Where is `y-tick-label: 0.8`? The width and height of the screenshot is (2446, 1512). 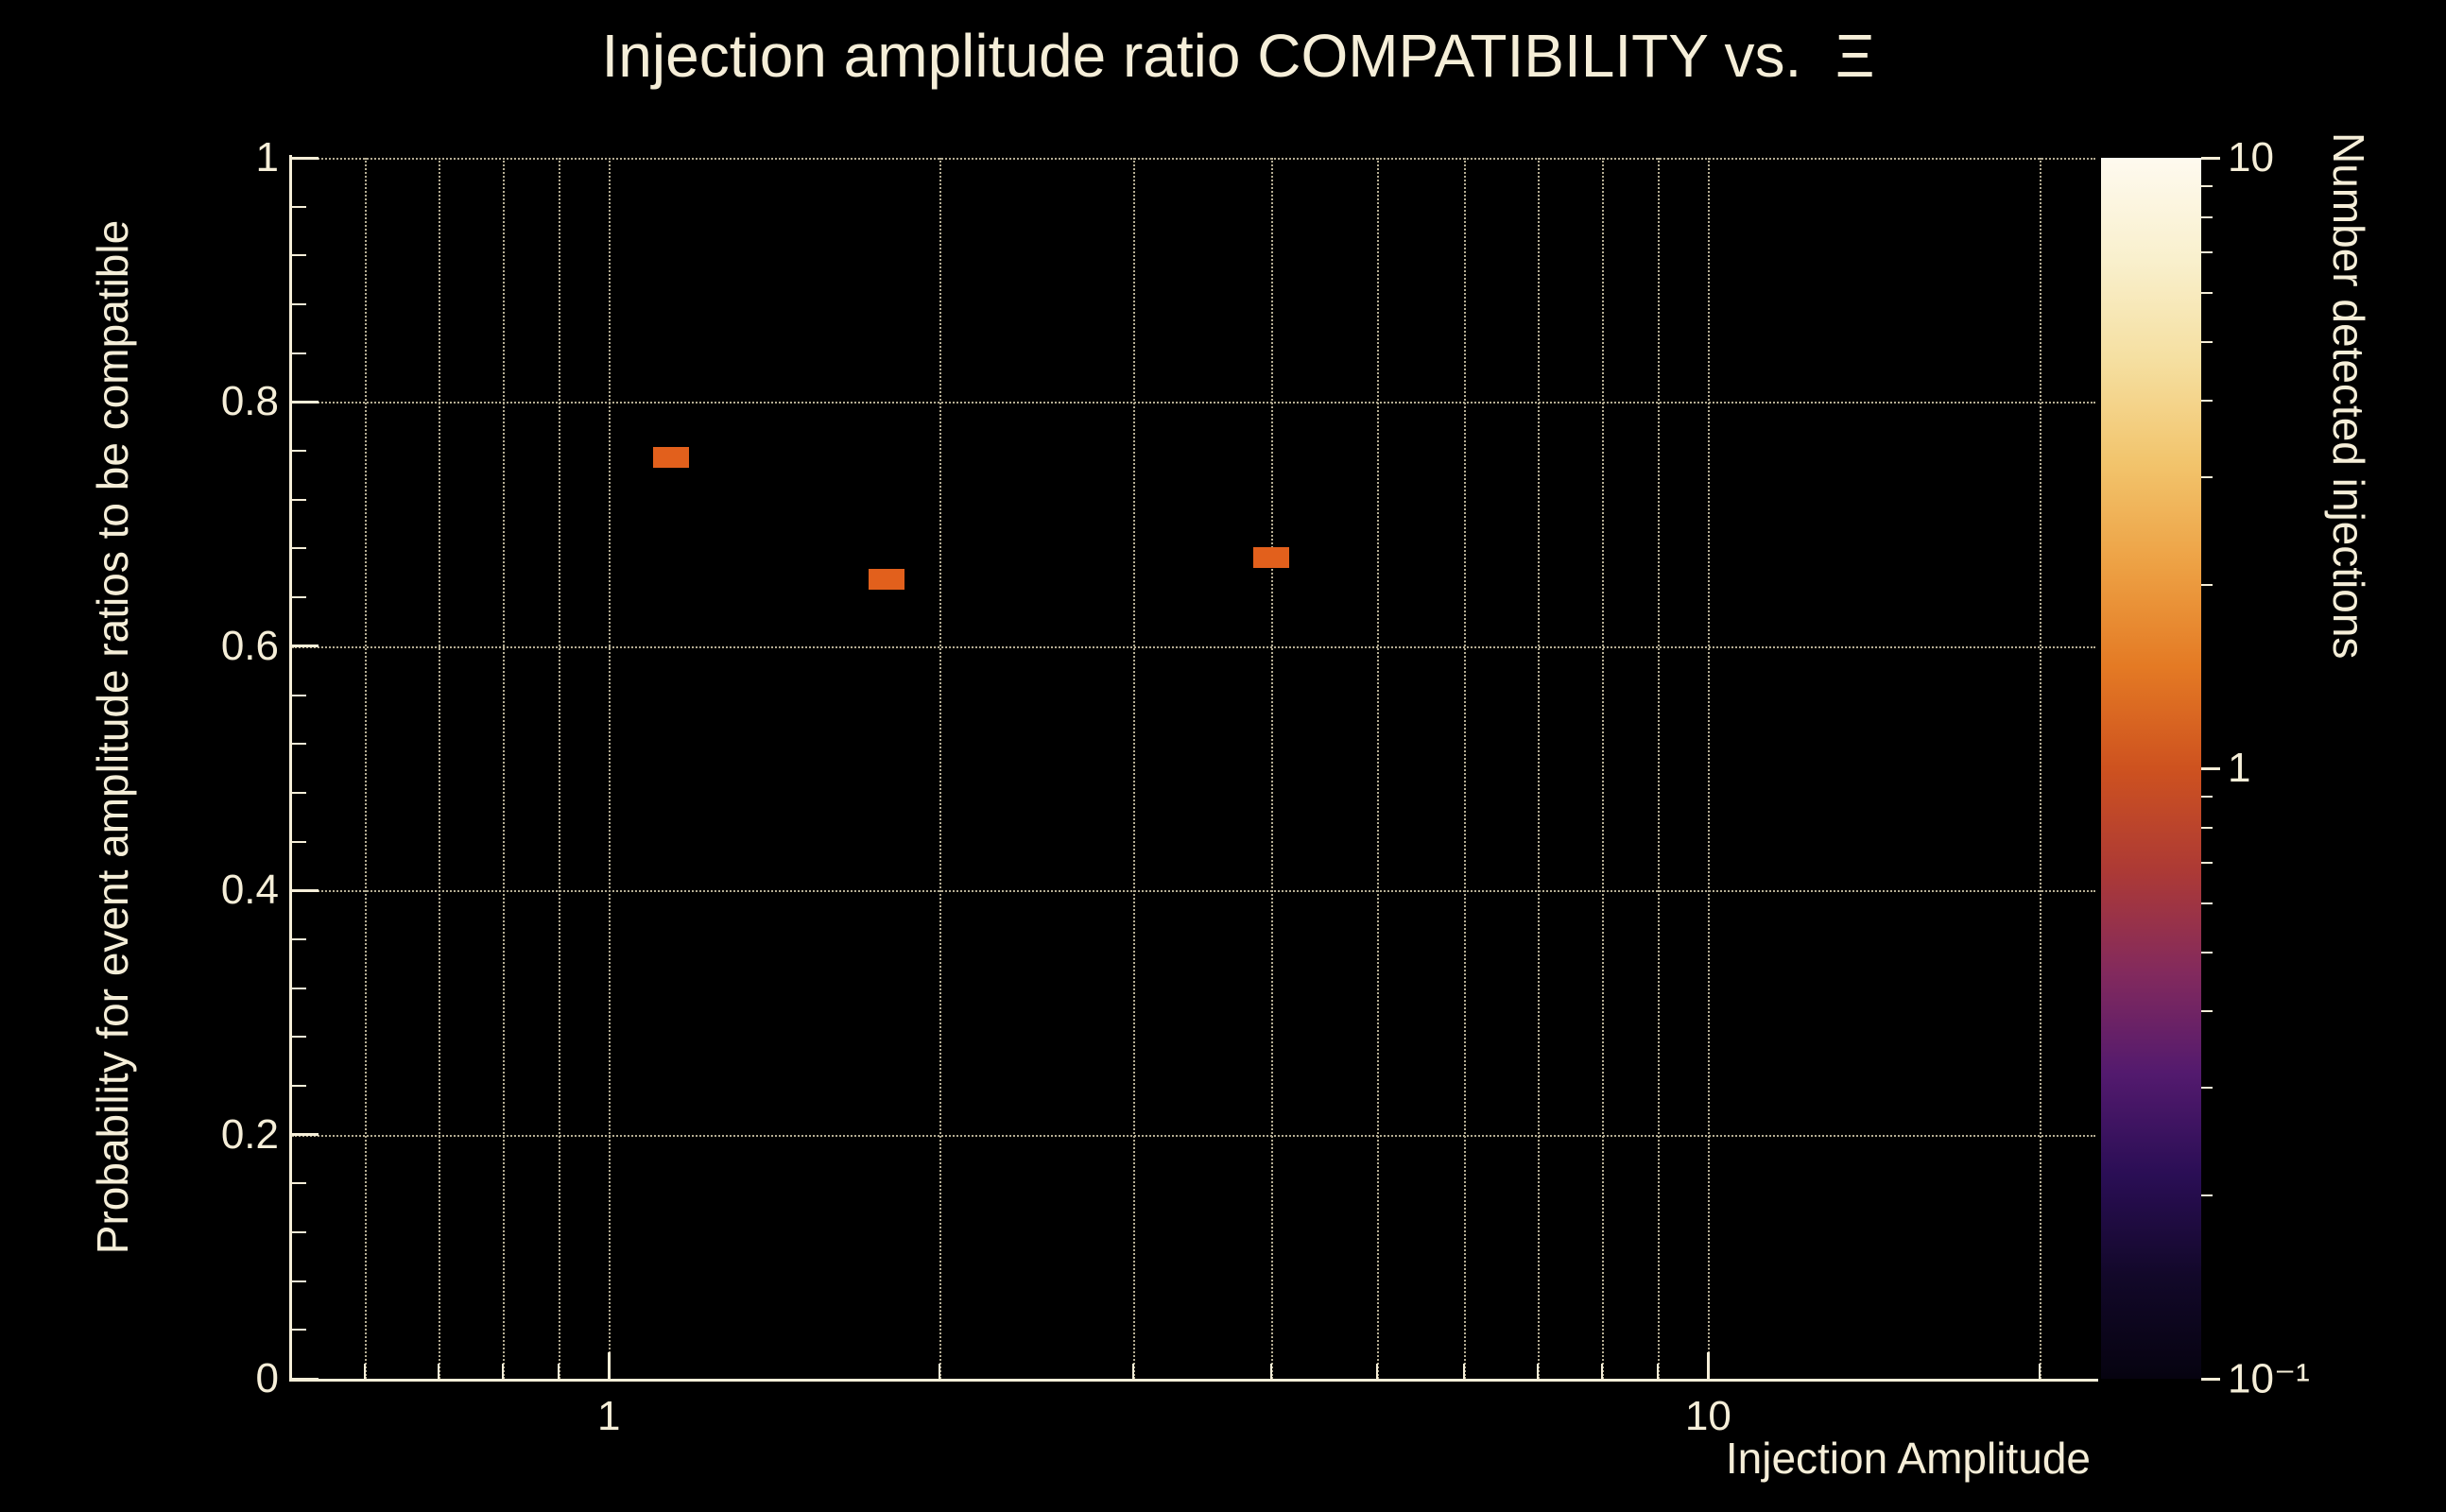 y-tick-label: 0.8 is located at coordinates (249, 401).